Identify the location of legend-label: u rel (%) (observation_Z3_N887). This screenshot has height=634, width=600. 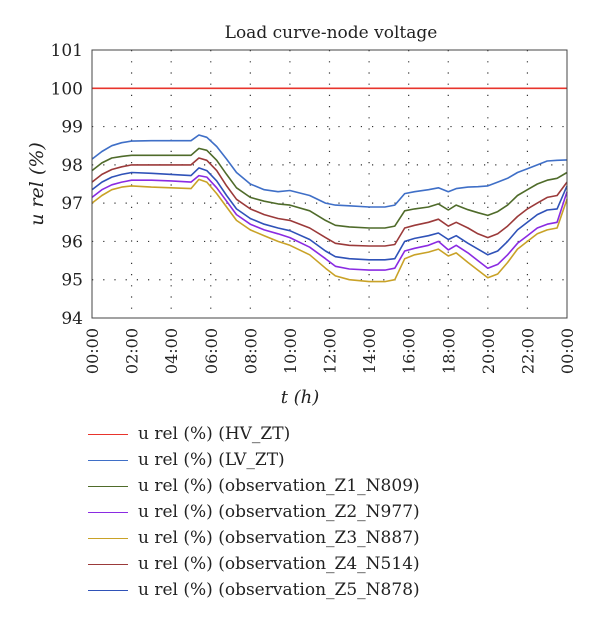
(279, 538).